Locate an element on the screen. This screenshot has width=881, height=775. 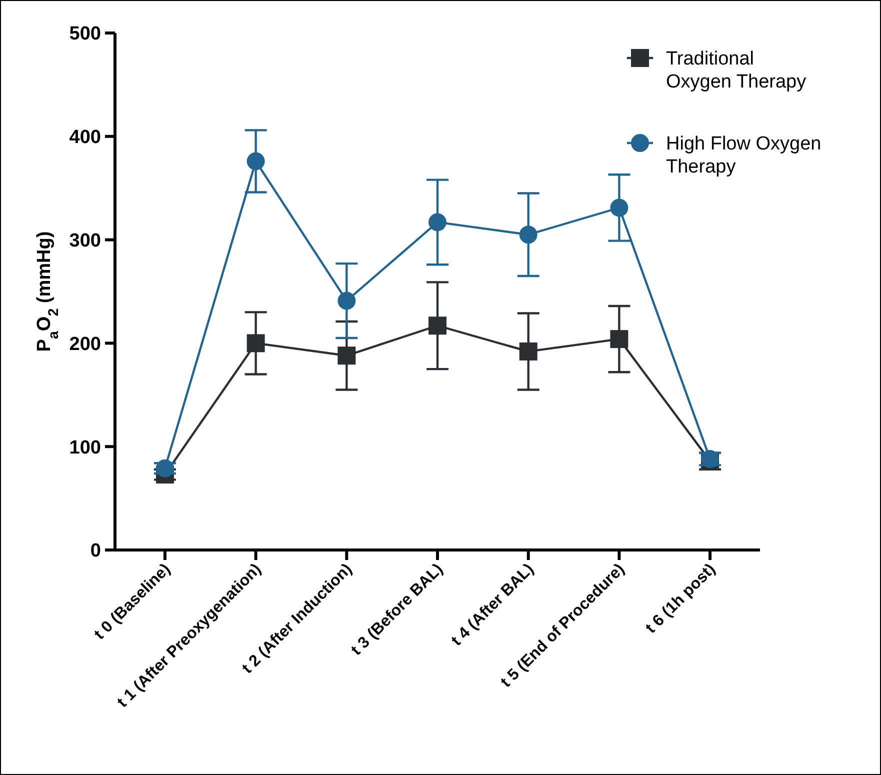
y-tick-label: 100 is located at coordinates (85, 447).